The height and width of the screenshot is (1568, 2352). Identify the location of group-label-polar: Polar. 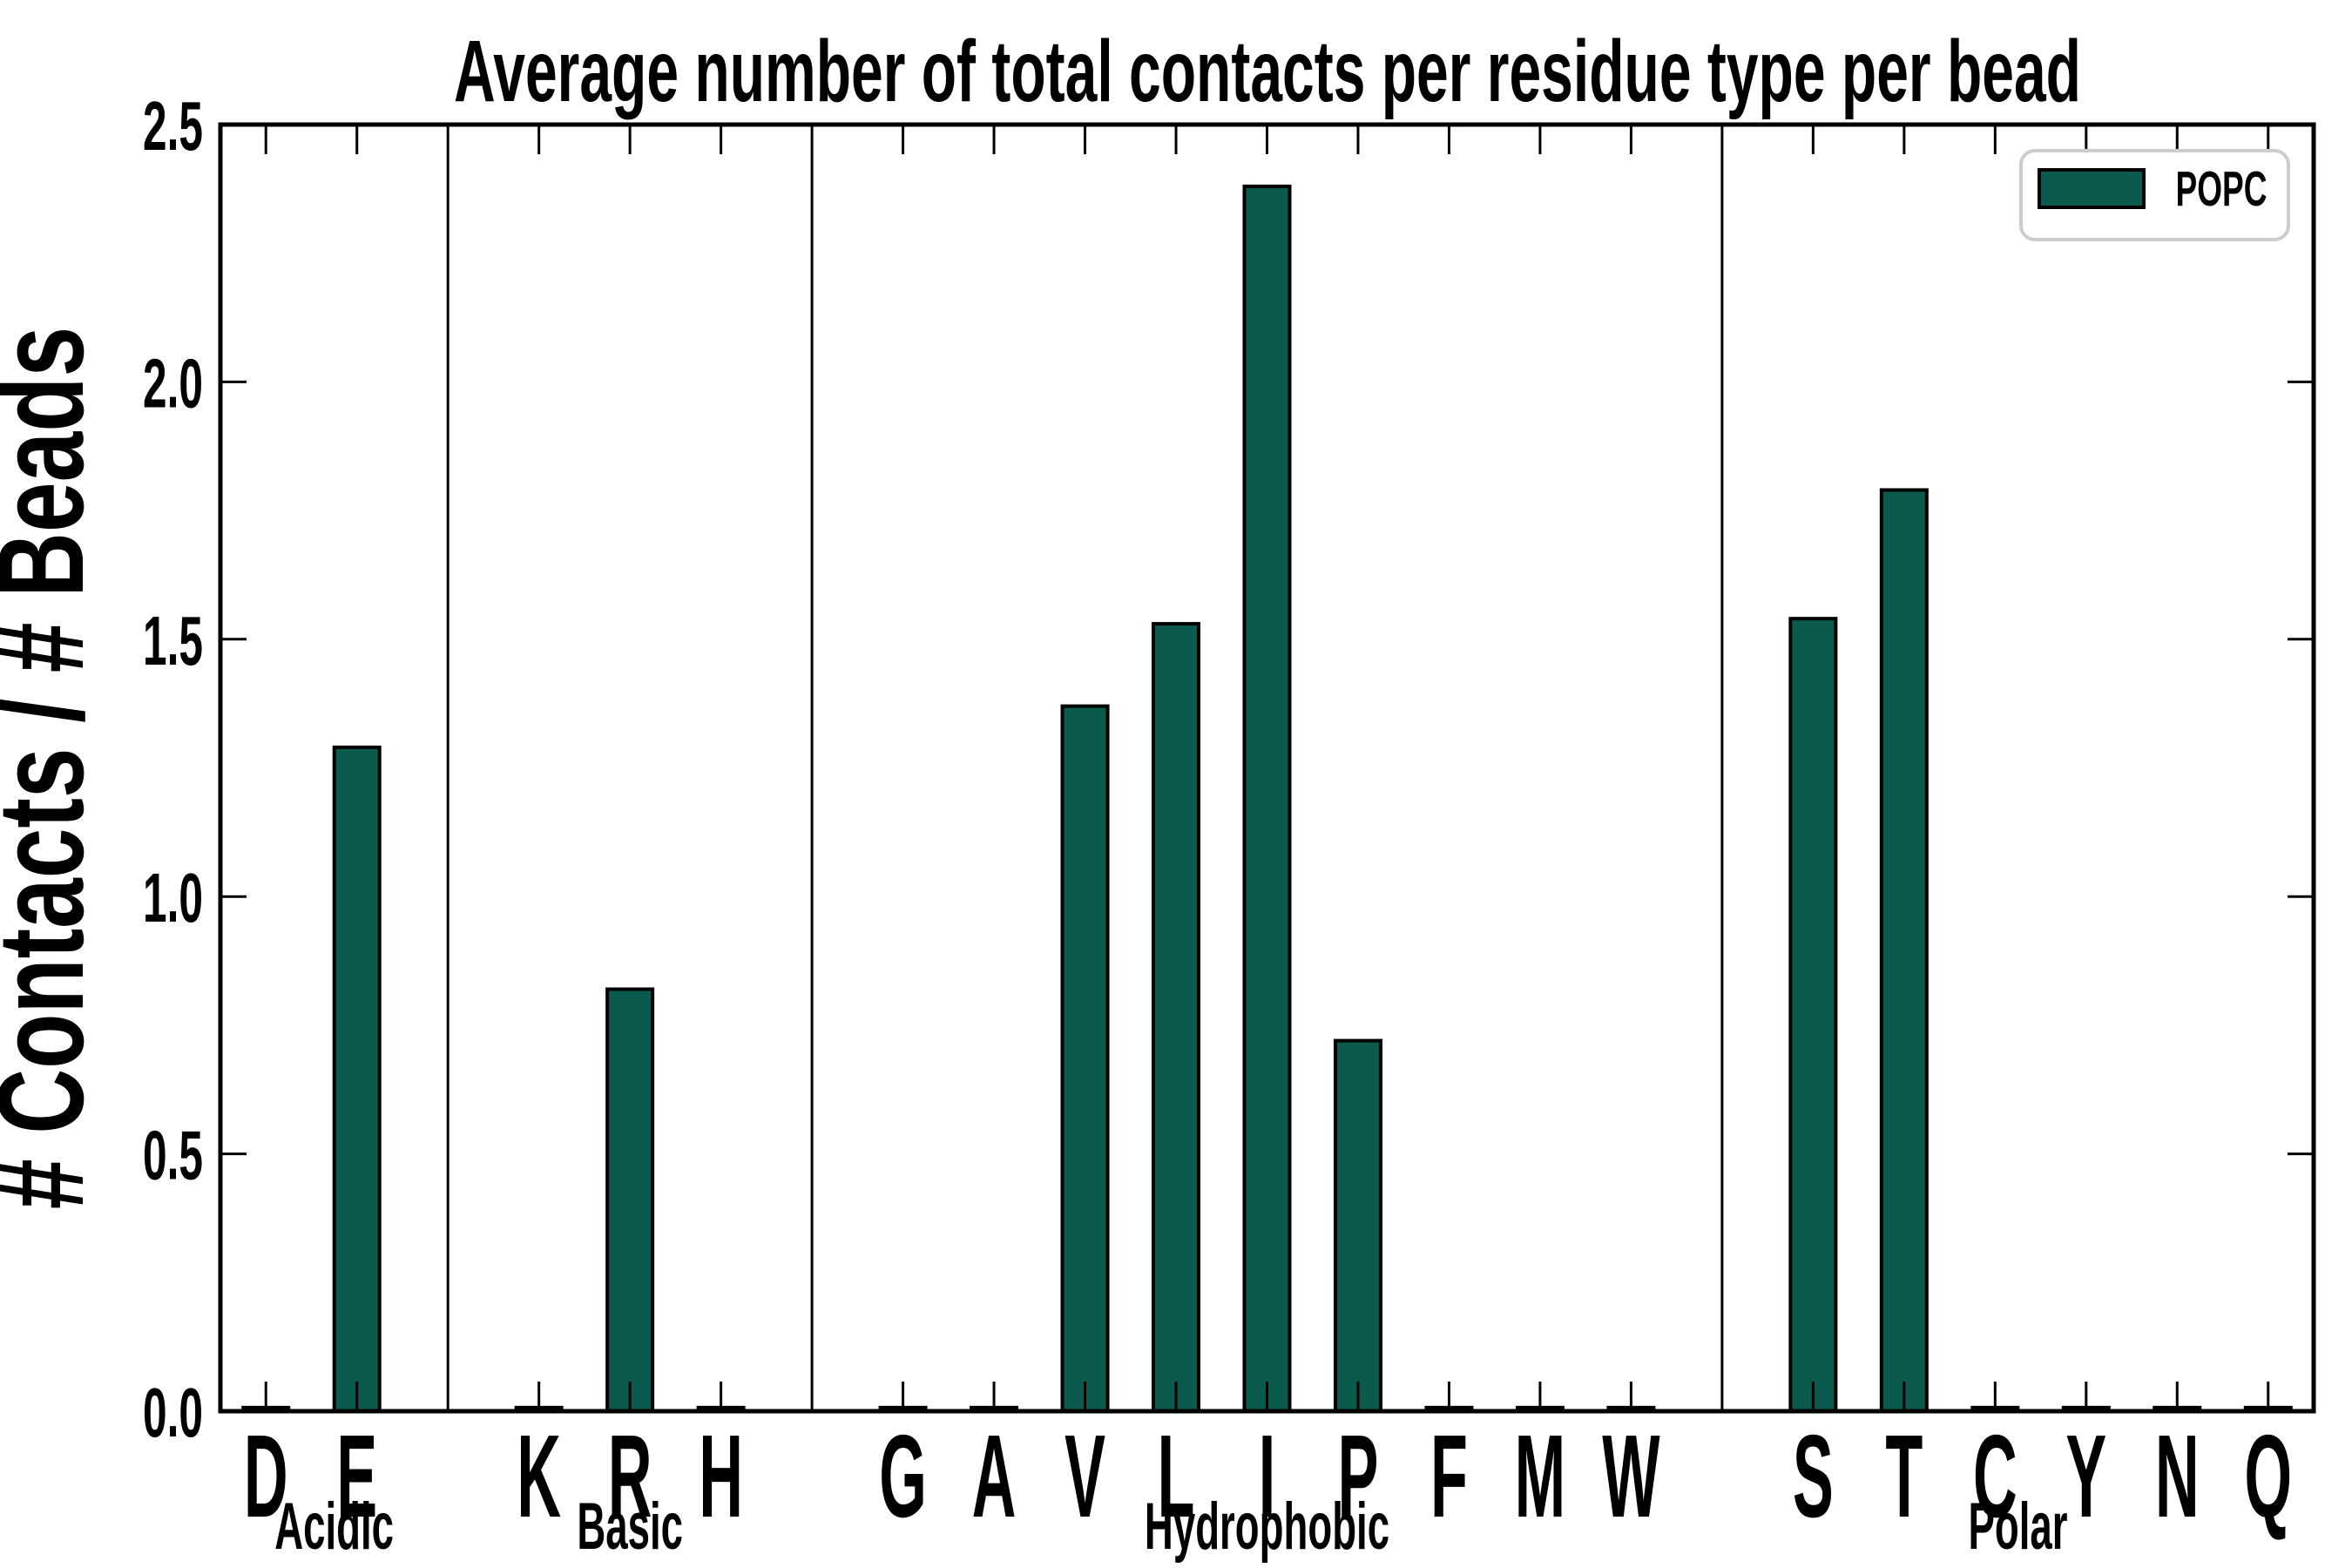
(2017, 1527).